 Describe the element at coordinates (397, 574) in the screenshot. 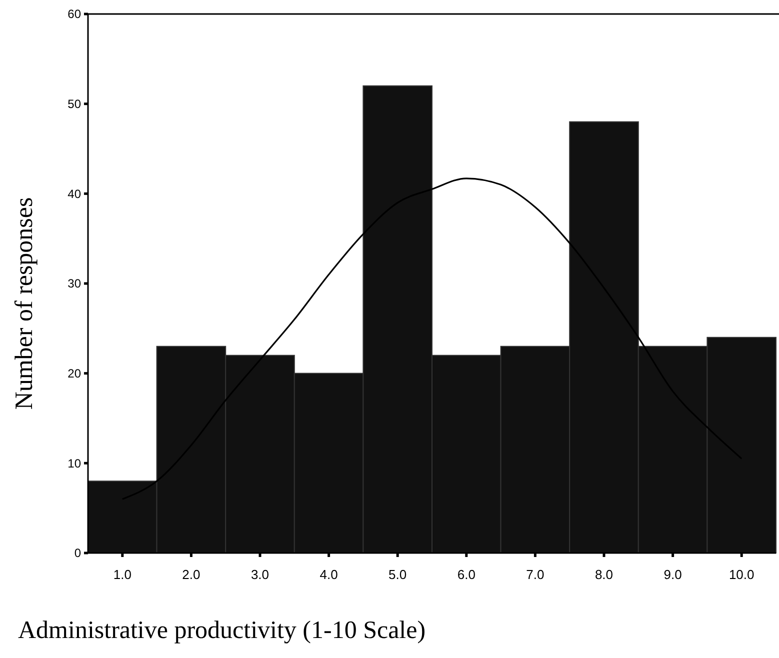

I see `x-tick-label: 5.0` at that location.